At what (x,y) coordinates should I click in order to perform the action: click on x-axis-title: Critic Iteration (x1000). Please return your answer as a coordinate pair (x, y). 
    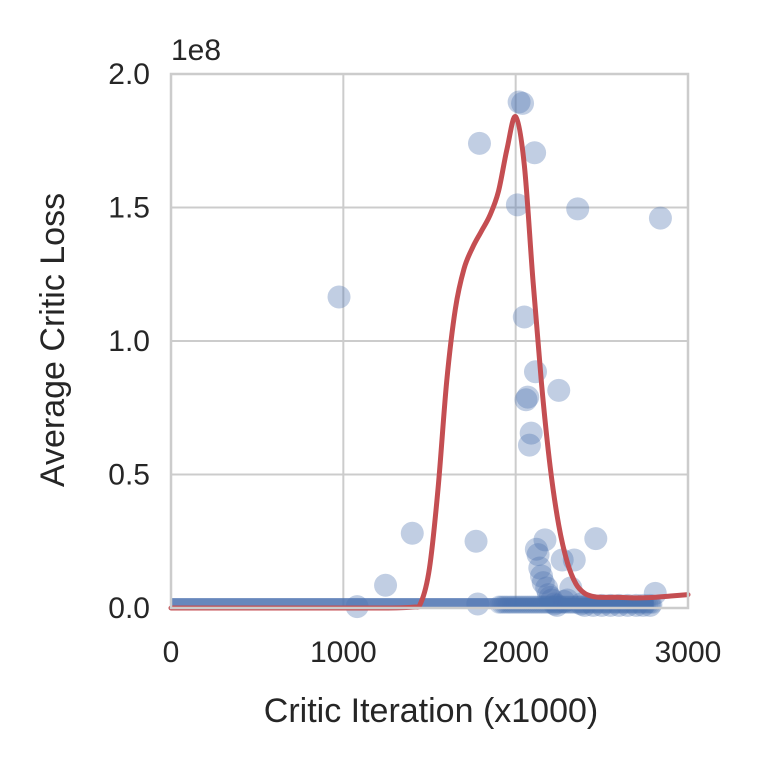
    Looking at the image, I should click on (431, 711).